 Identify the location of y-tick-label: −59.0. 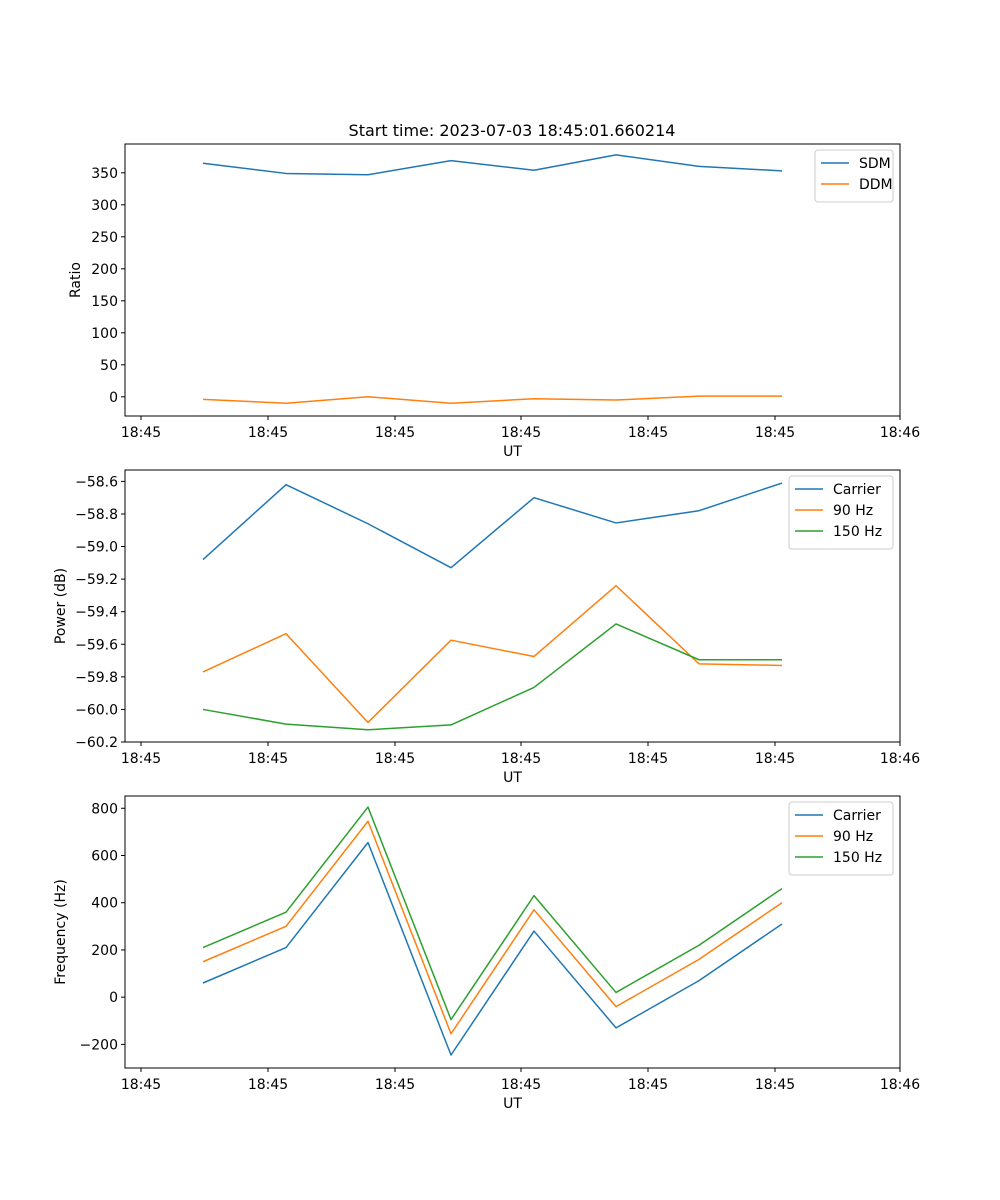
(96, 548).